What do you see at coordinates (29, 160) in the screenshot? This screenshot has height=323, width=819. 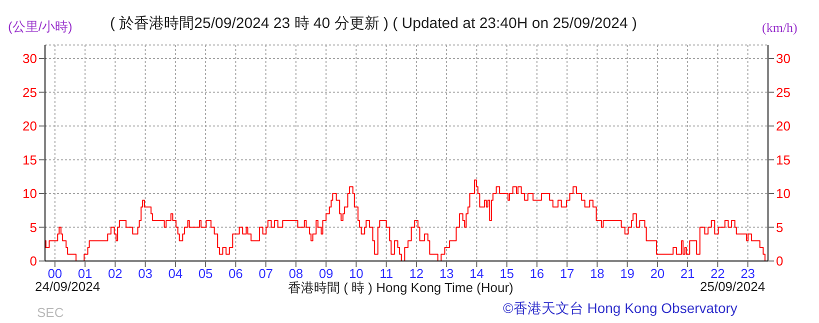 I see `y-tick-label: 15` at bounding box center [29, 160].